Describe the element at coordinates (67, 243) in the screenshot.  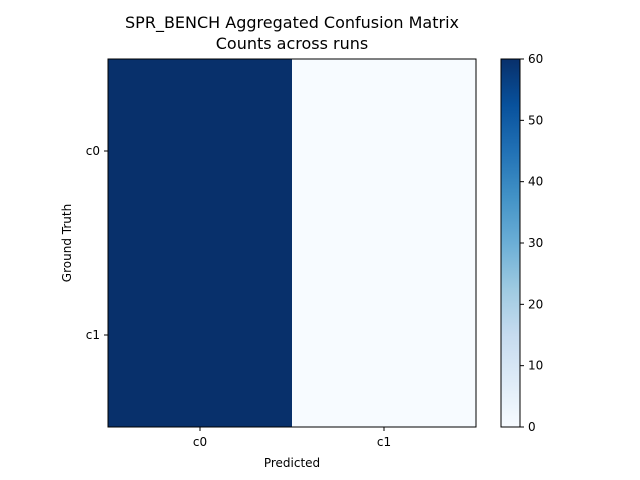
I see `y-axis-label: Ground Truth` at that location.